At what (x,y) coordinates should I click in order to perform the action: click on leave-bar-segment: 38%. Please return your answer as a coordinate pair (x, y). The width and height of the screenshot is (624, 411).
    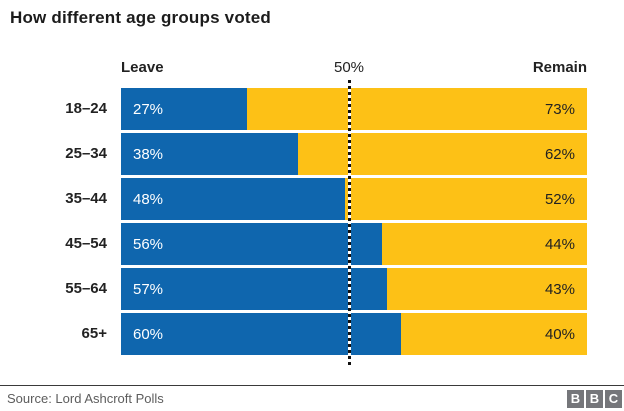
    Looking at the image, I should click on (210, 154).